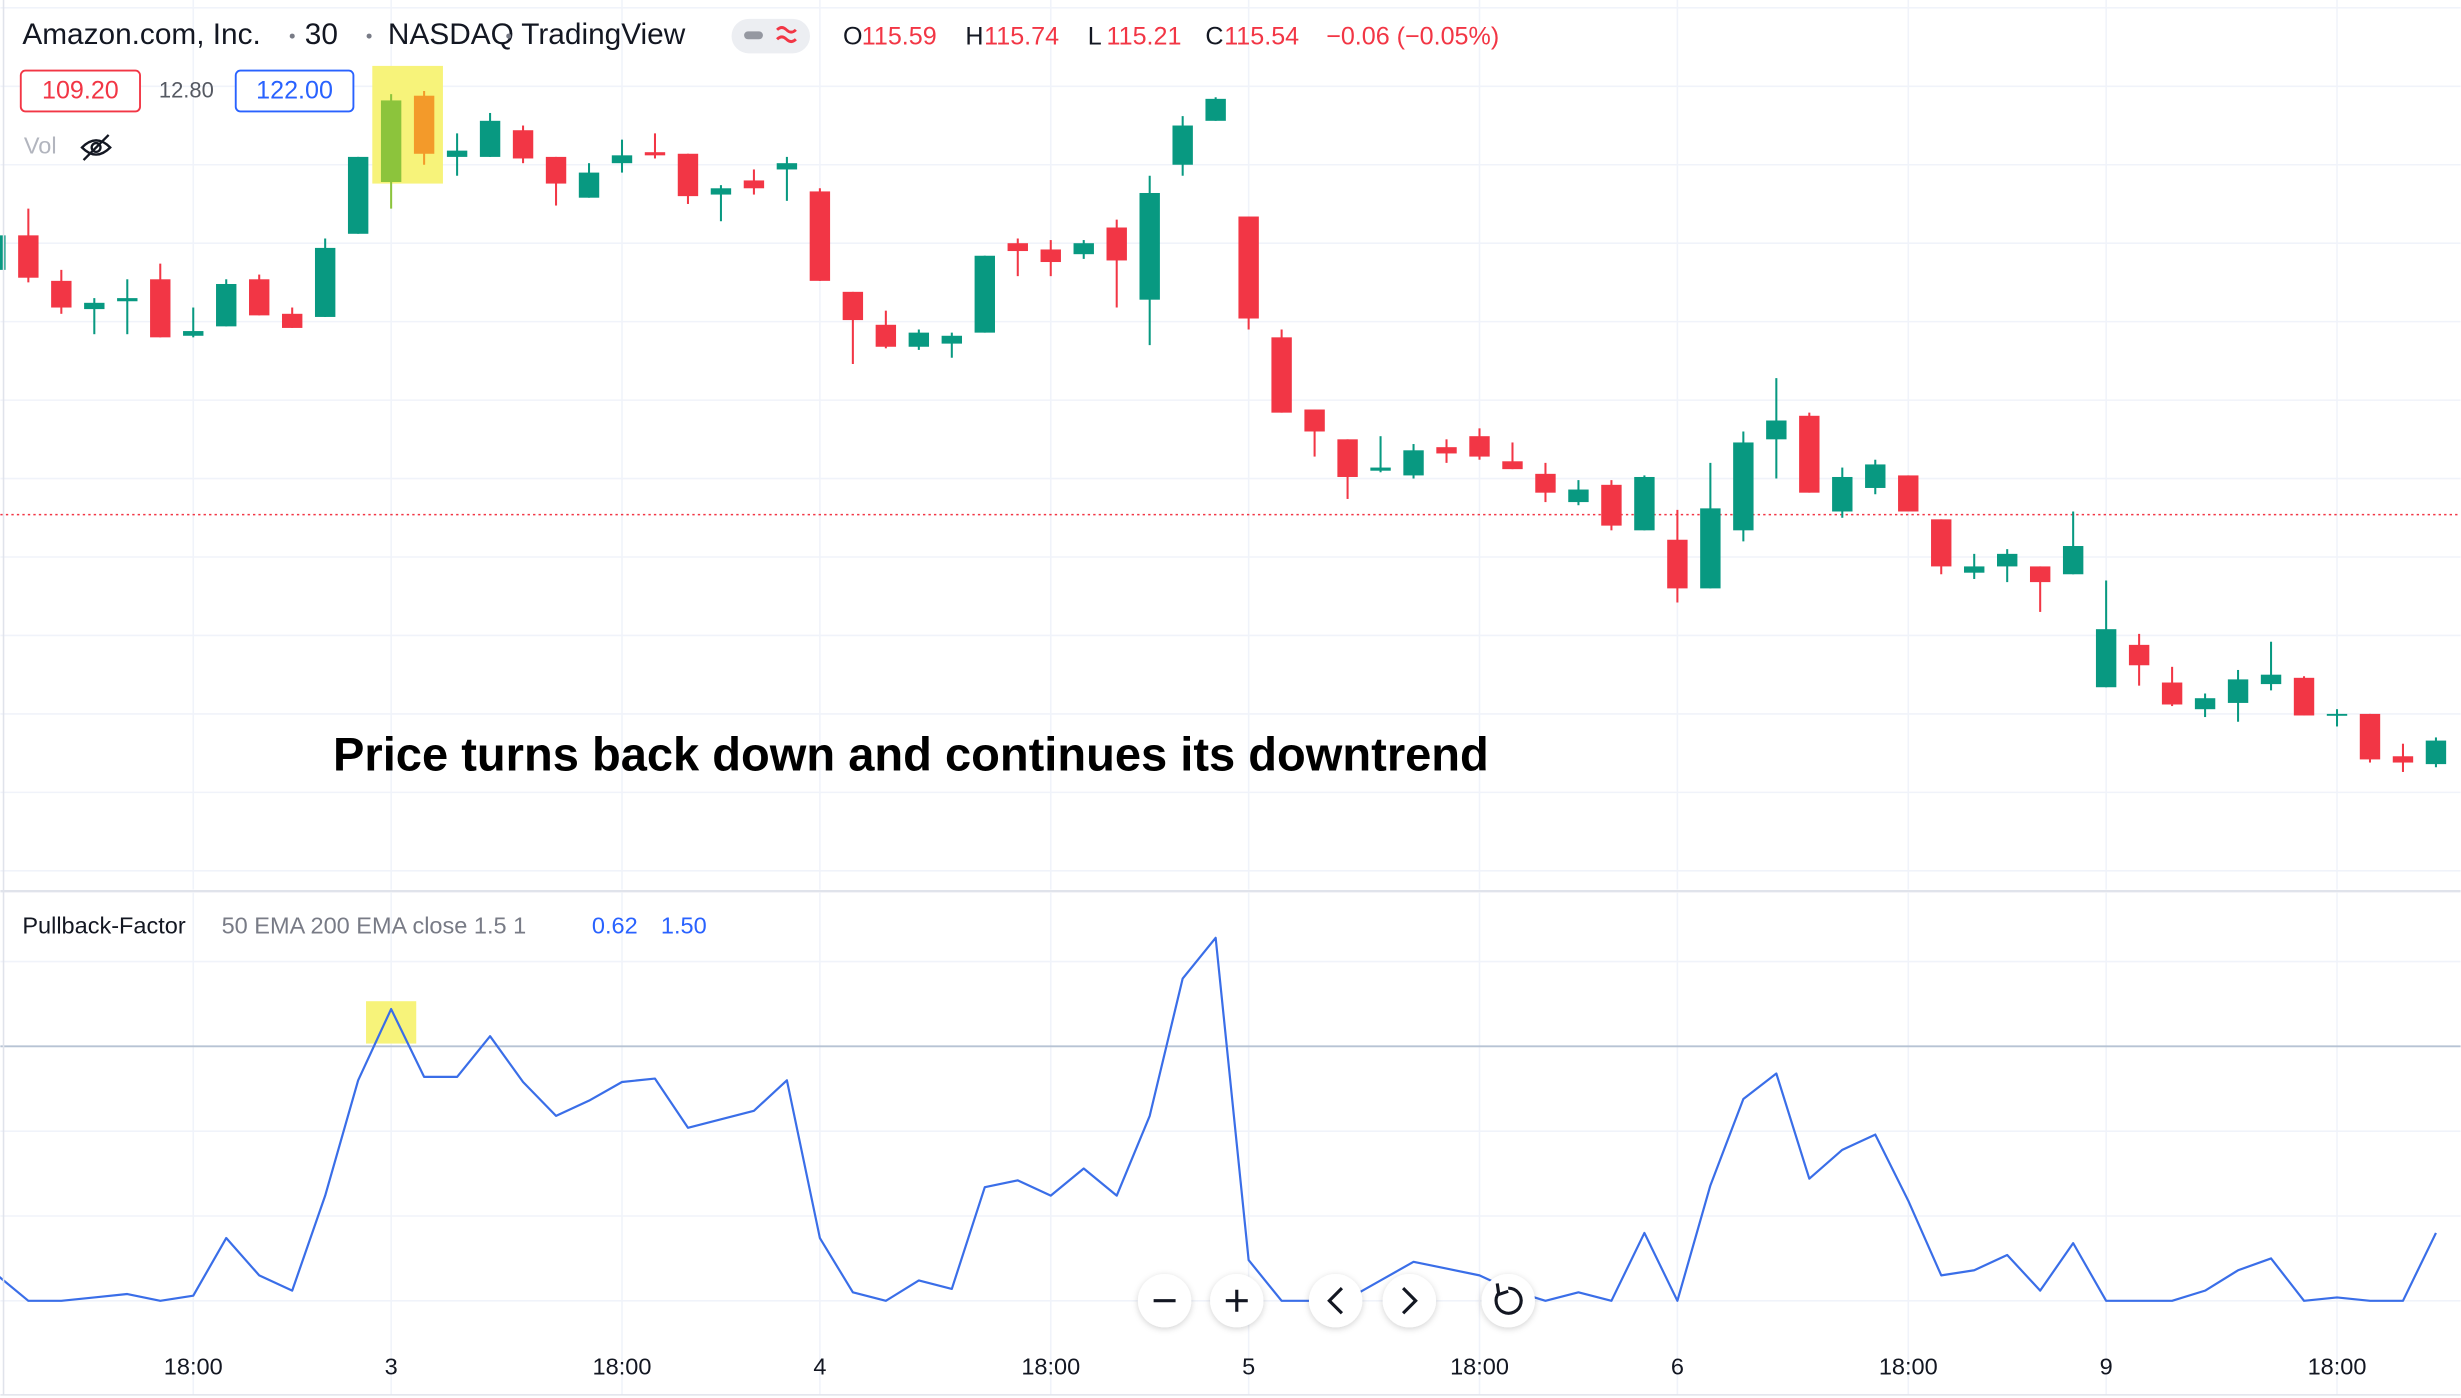  I want to click on stop-box, so click(80, 91).